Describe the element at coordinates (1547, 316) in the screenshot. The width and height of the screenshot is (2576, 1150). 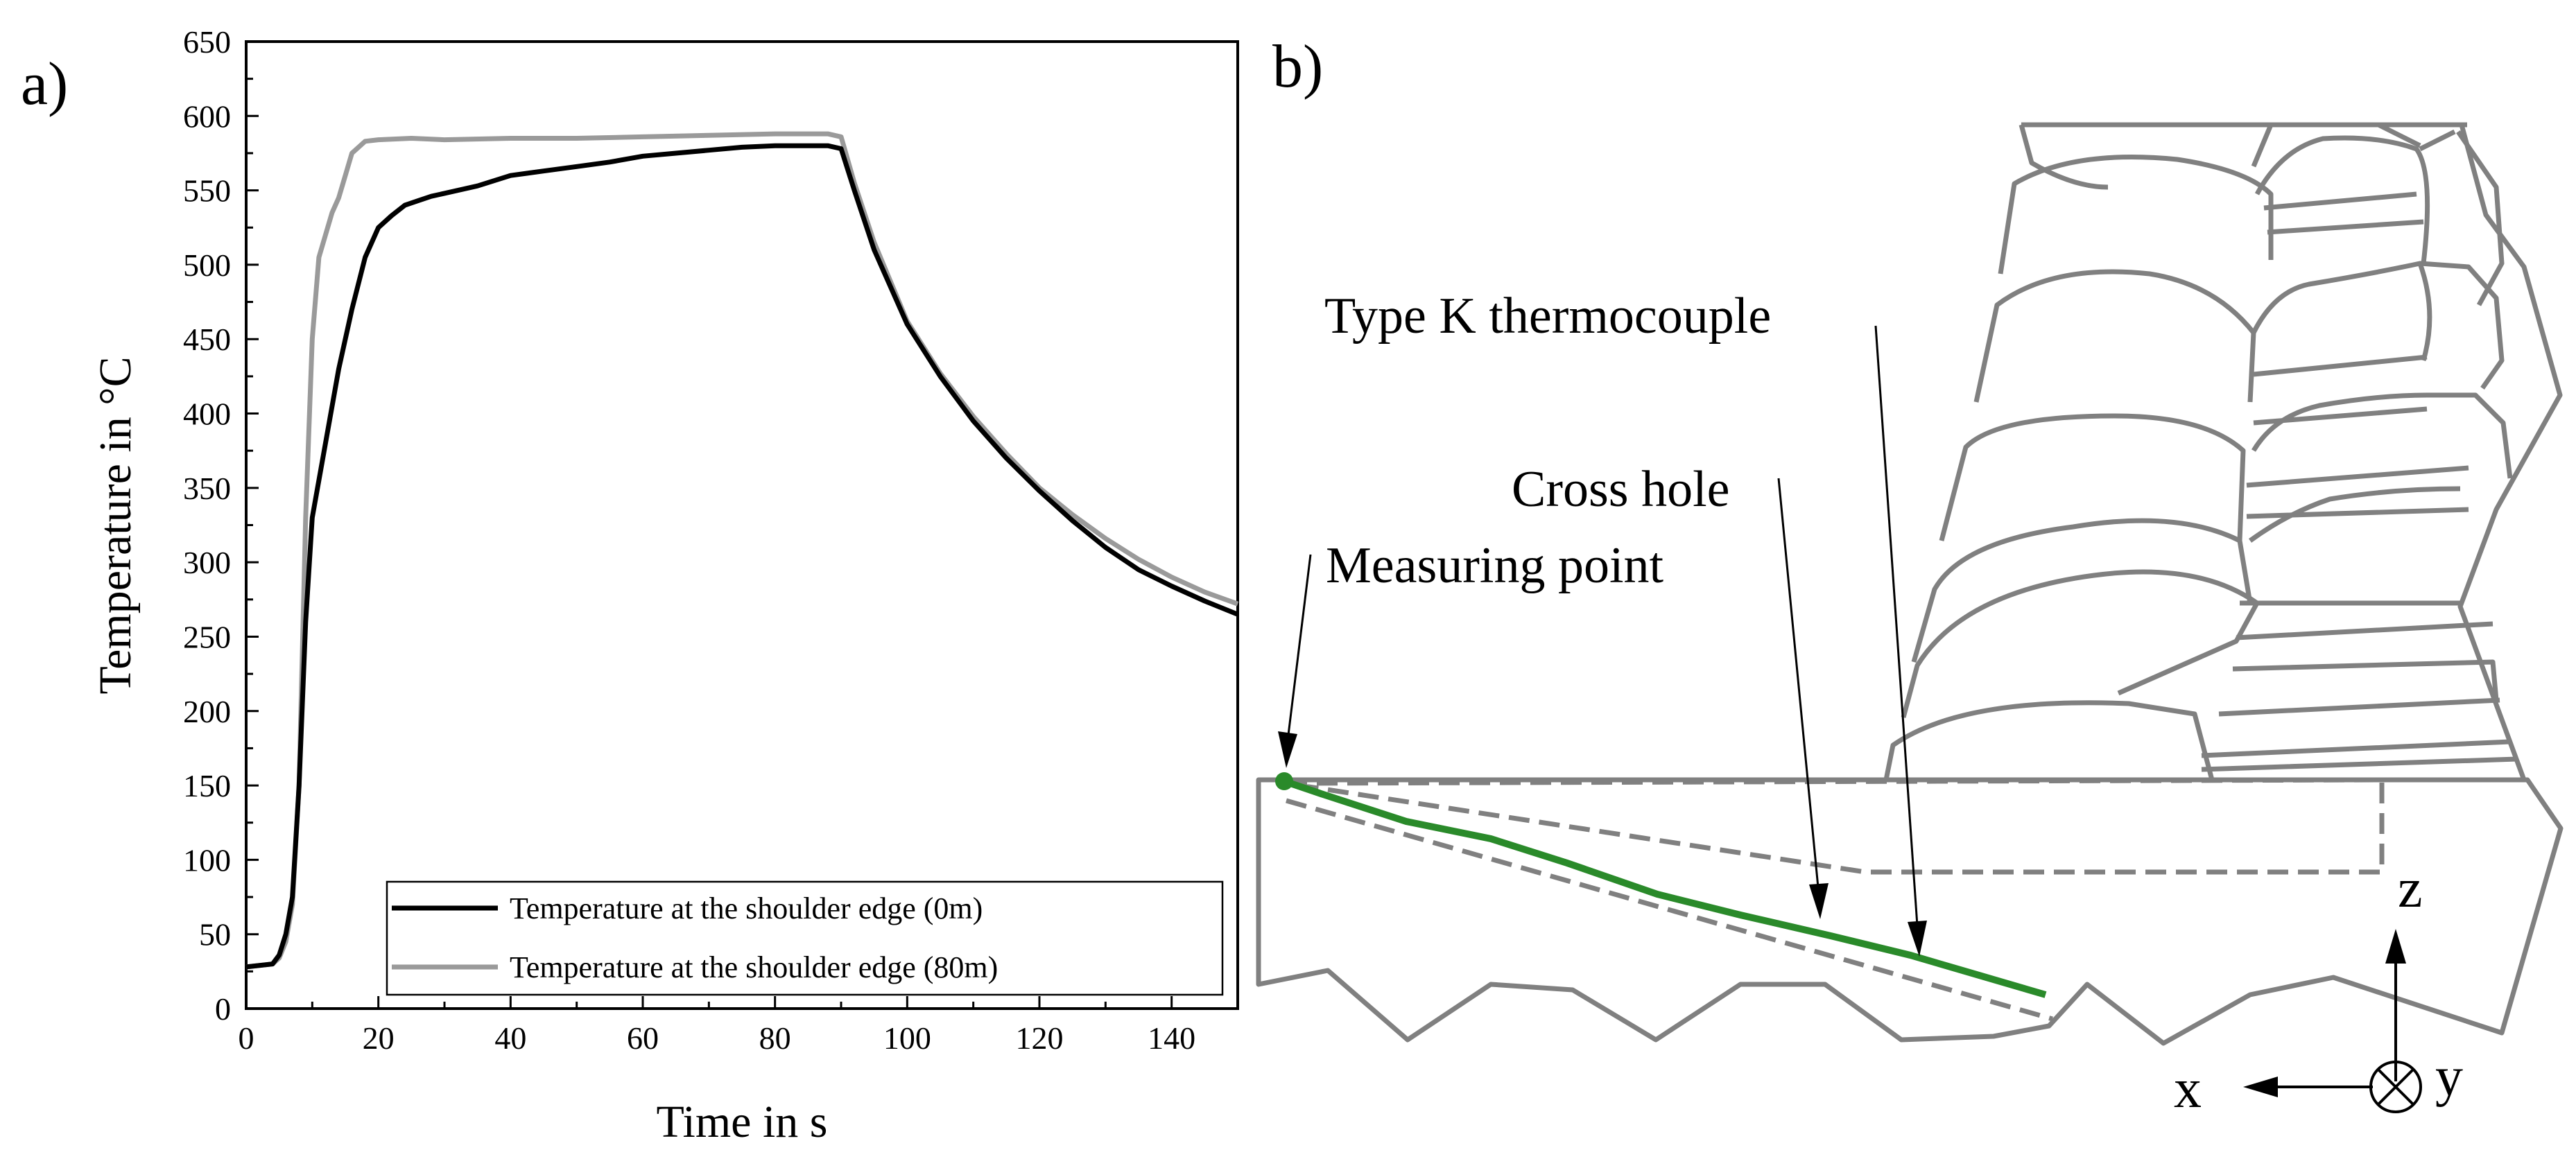
I see `label-thermocouple: Type K thermocouple` at that location.